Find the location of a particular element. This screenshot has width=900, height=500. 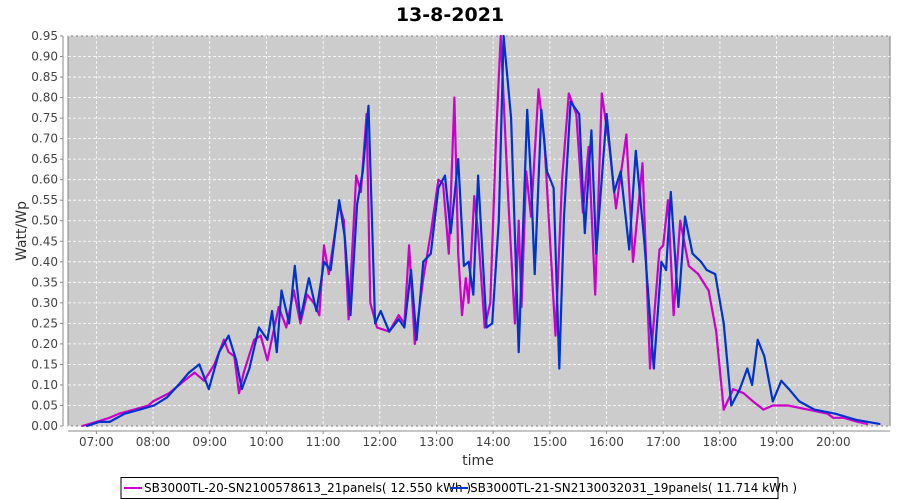

chart-title: 13-8-2021 is located at coordinates (450, 15).